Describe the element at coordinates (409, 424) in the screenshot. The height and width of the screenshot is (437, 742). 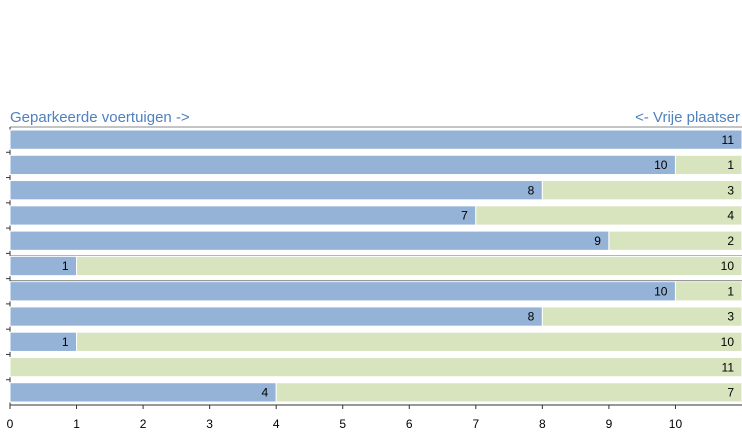
I see `x-tick-label: 6` at that location.